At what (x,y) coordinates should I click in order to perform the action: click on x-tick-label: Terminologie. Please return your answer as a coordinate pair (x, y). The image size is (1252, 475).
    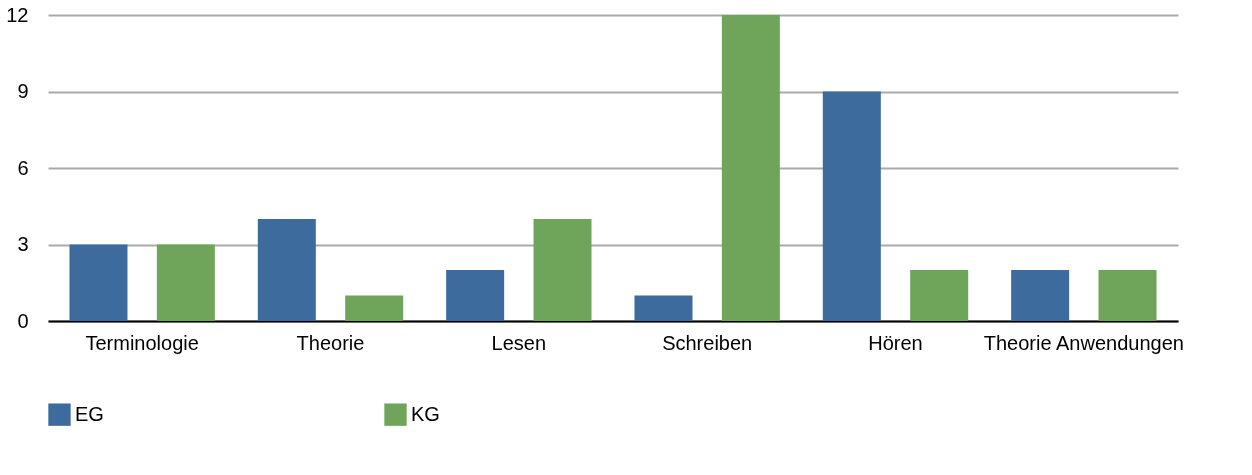
    Looking at the image, I should click on (142, 342).